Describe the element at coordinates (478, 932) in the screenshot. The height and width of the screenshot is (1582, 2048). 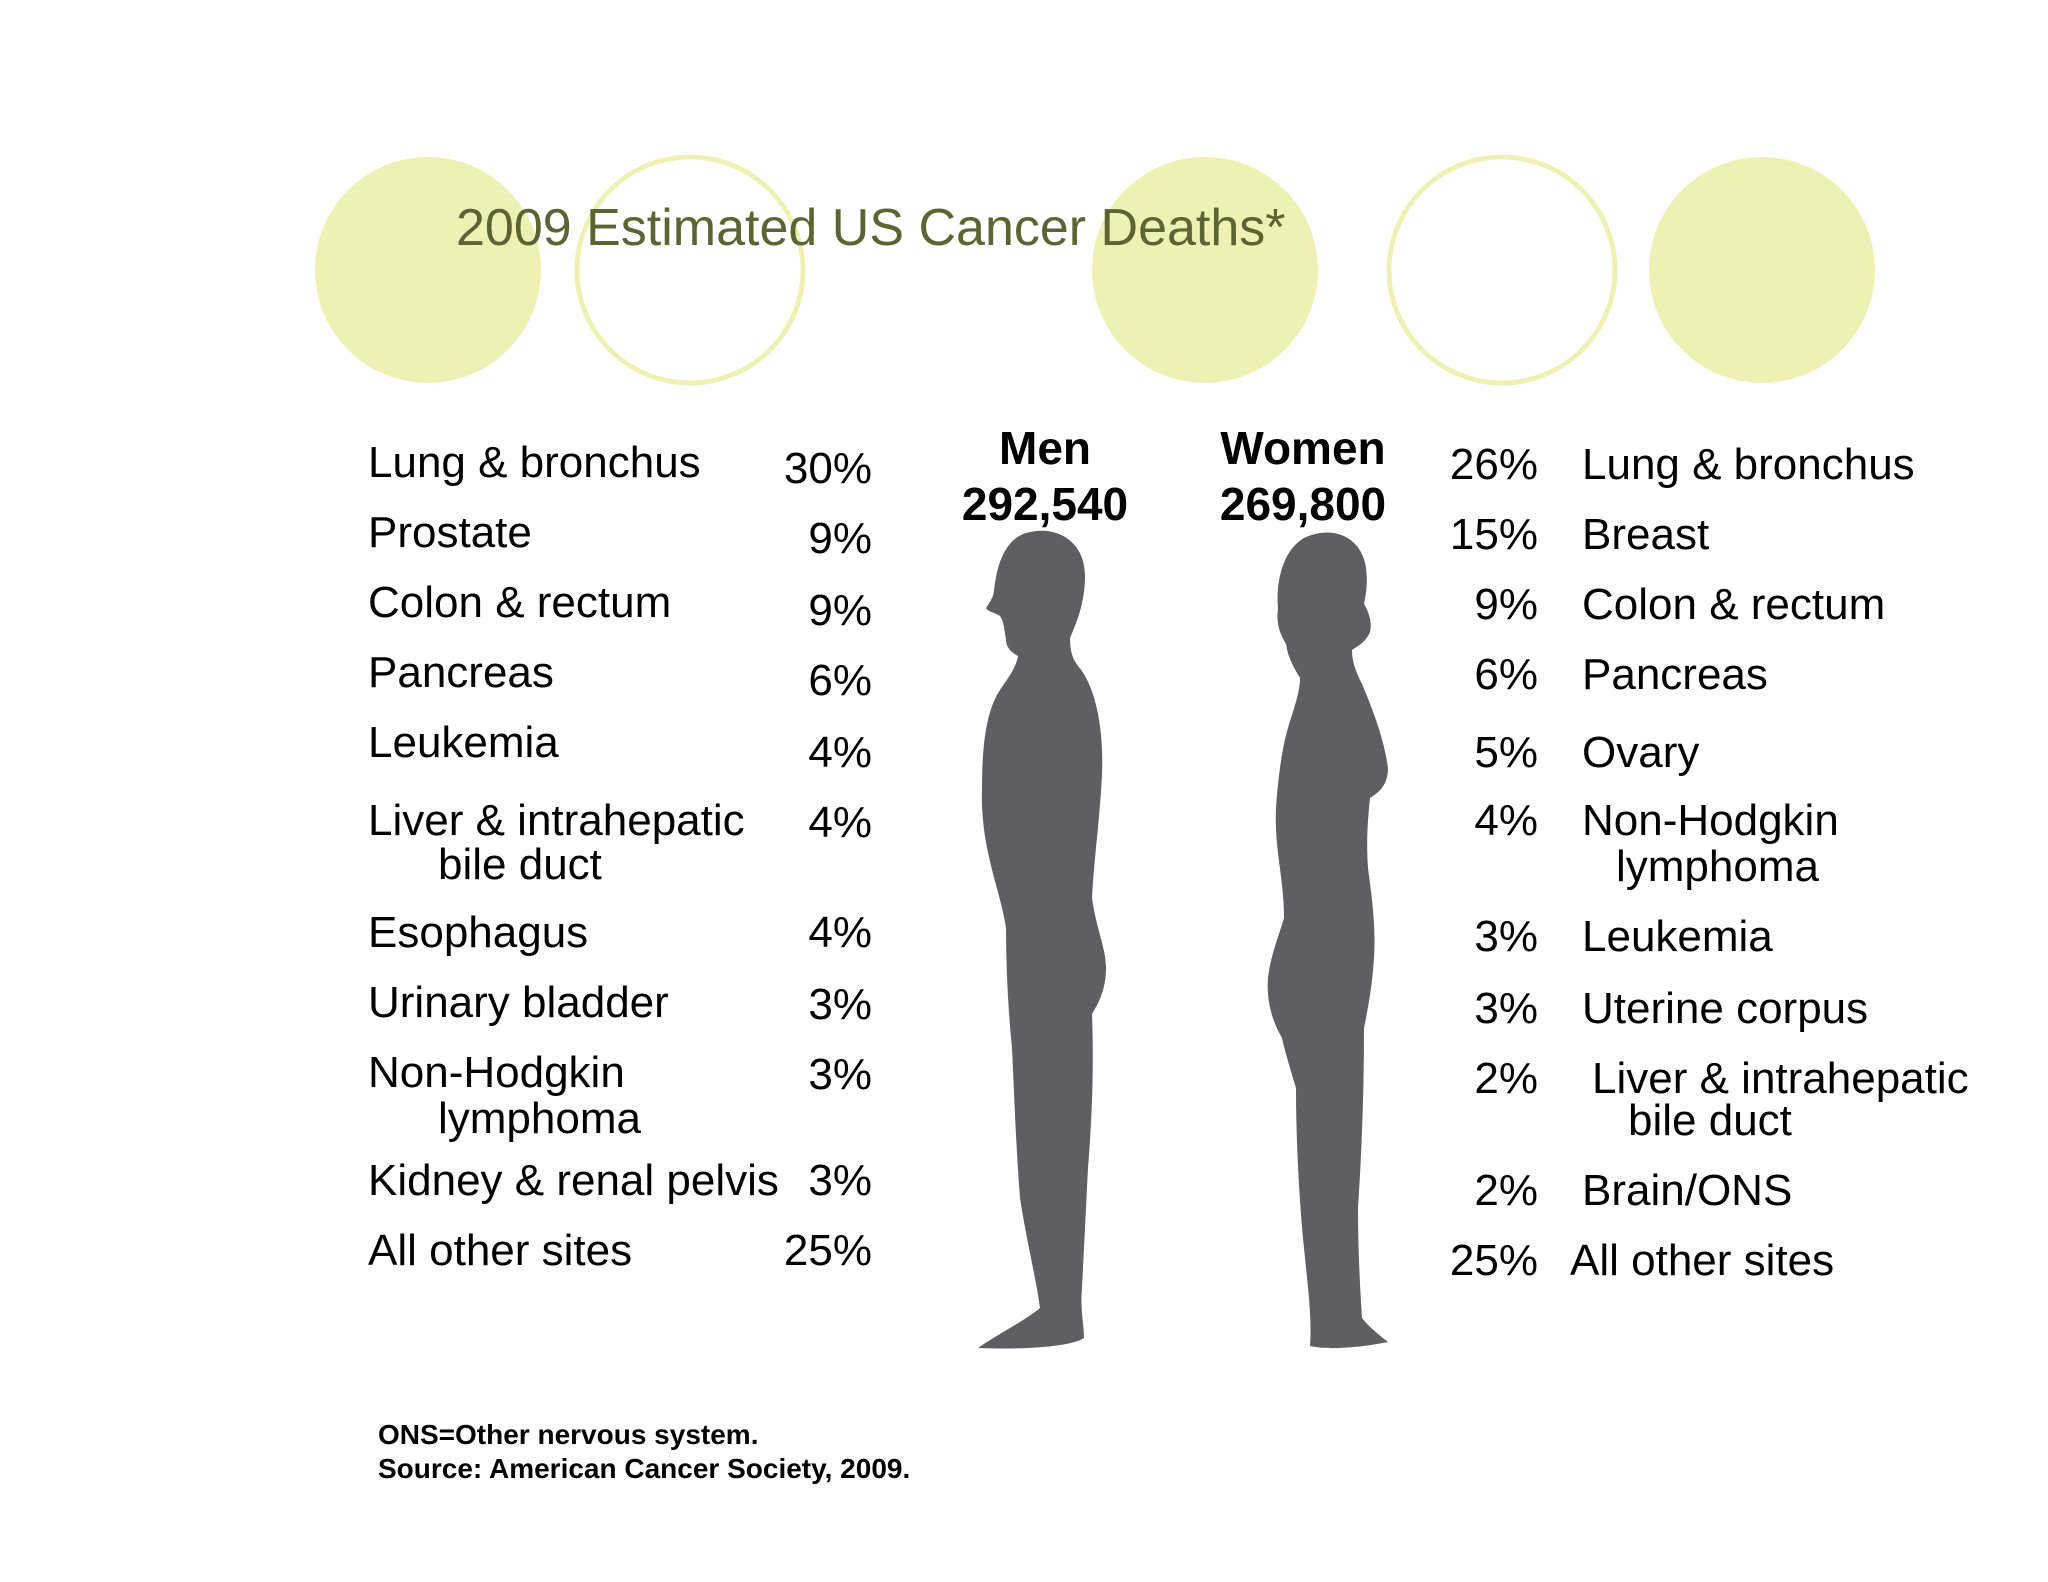
I see `men-site-label: Esophagus` at that location.